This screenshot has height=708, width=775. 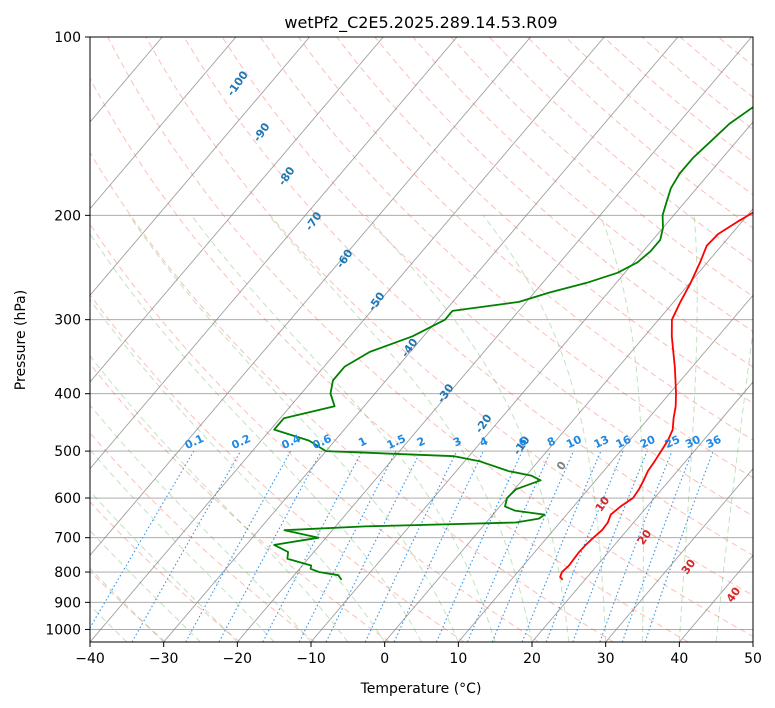 I want to click on adiabat-label: -50, so click(x=377, y=301).